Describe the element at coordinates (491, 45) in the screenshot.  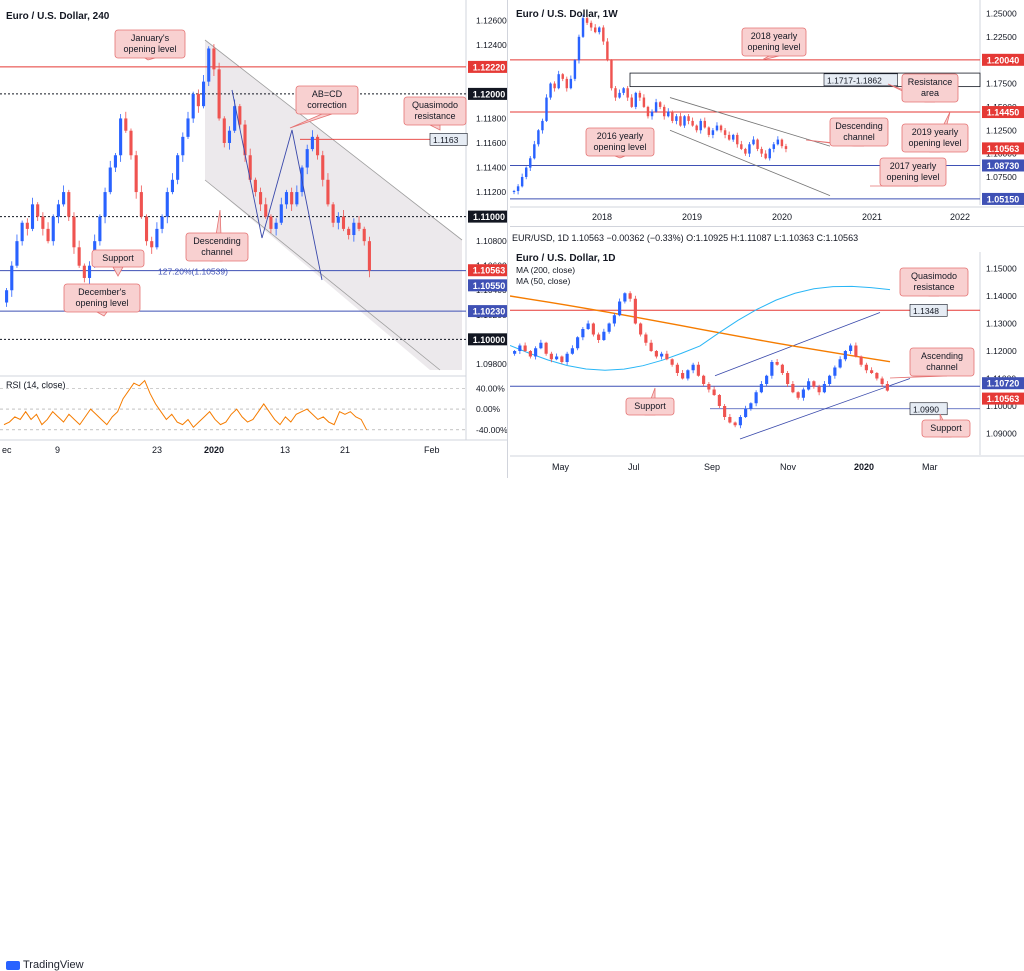
I see `y-tick-label: 1.12400` at that location.